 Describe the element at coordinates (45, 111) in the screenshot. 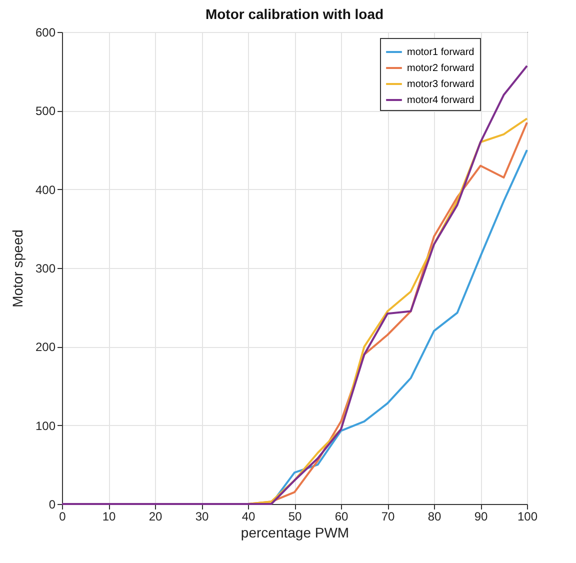

I see `y-tick-label: 500` at that location.